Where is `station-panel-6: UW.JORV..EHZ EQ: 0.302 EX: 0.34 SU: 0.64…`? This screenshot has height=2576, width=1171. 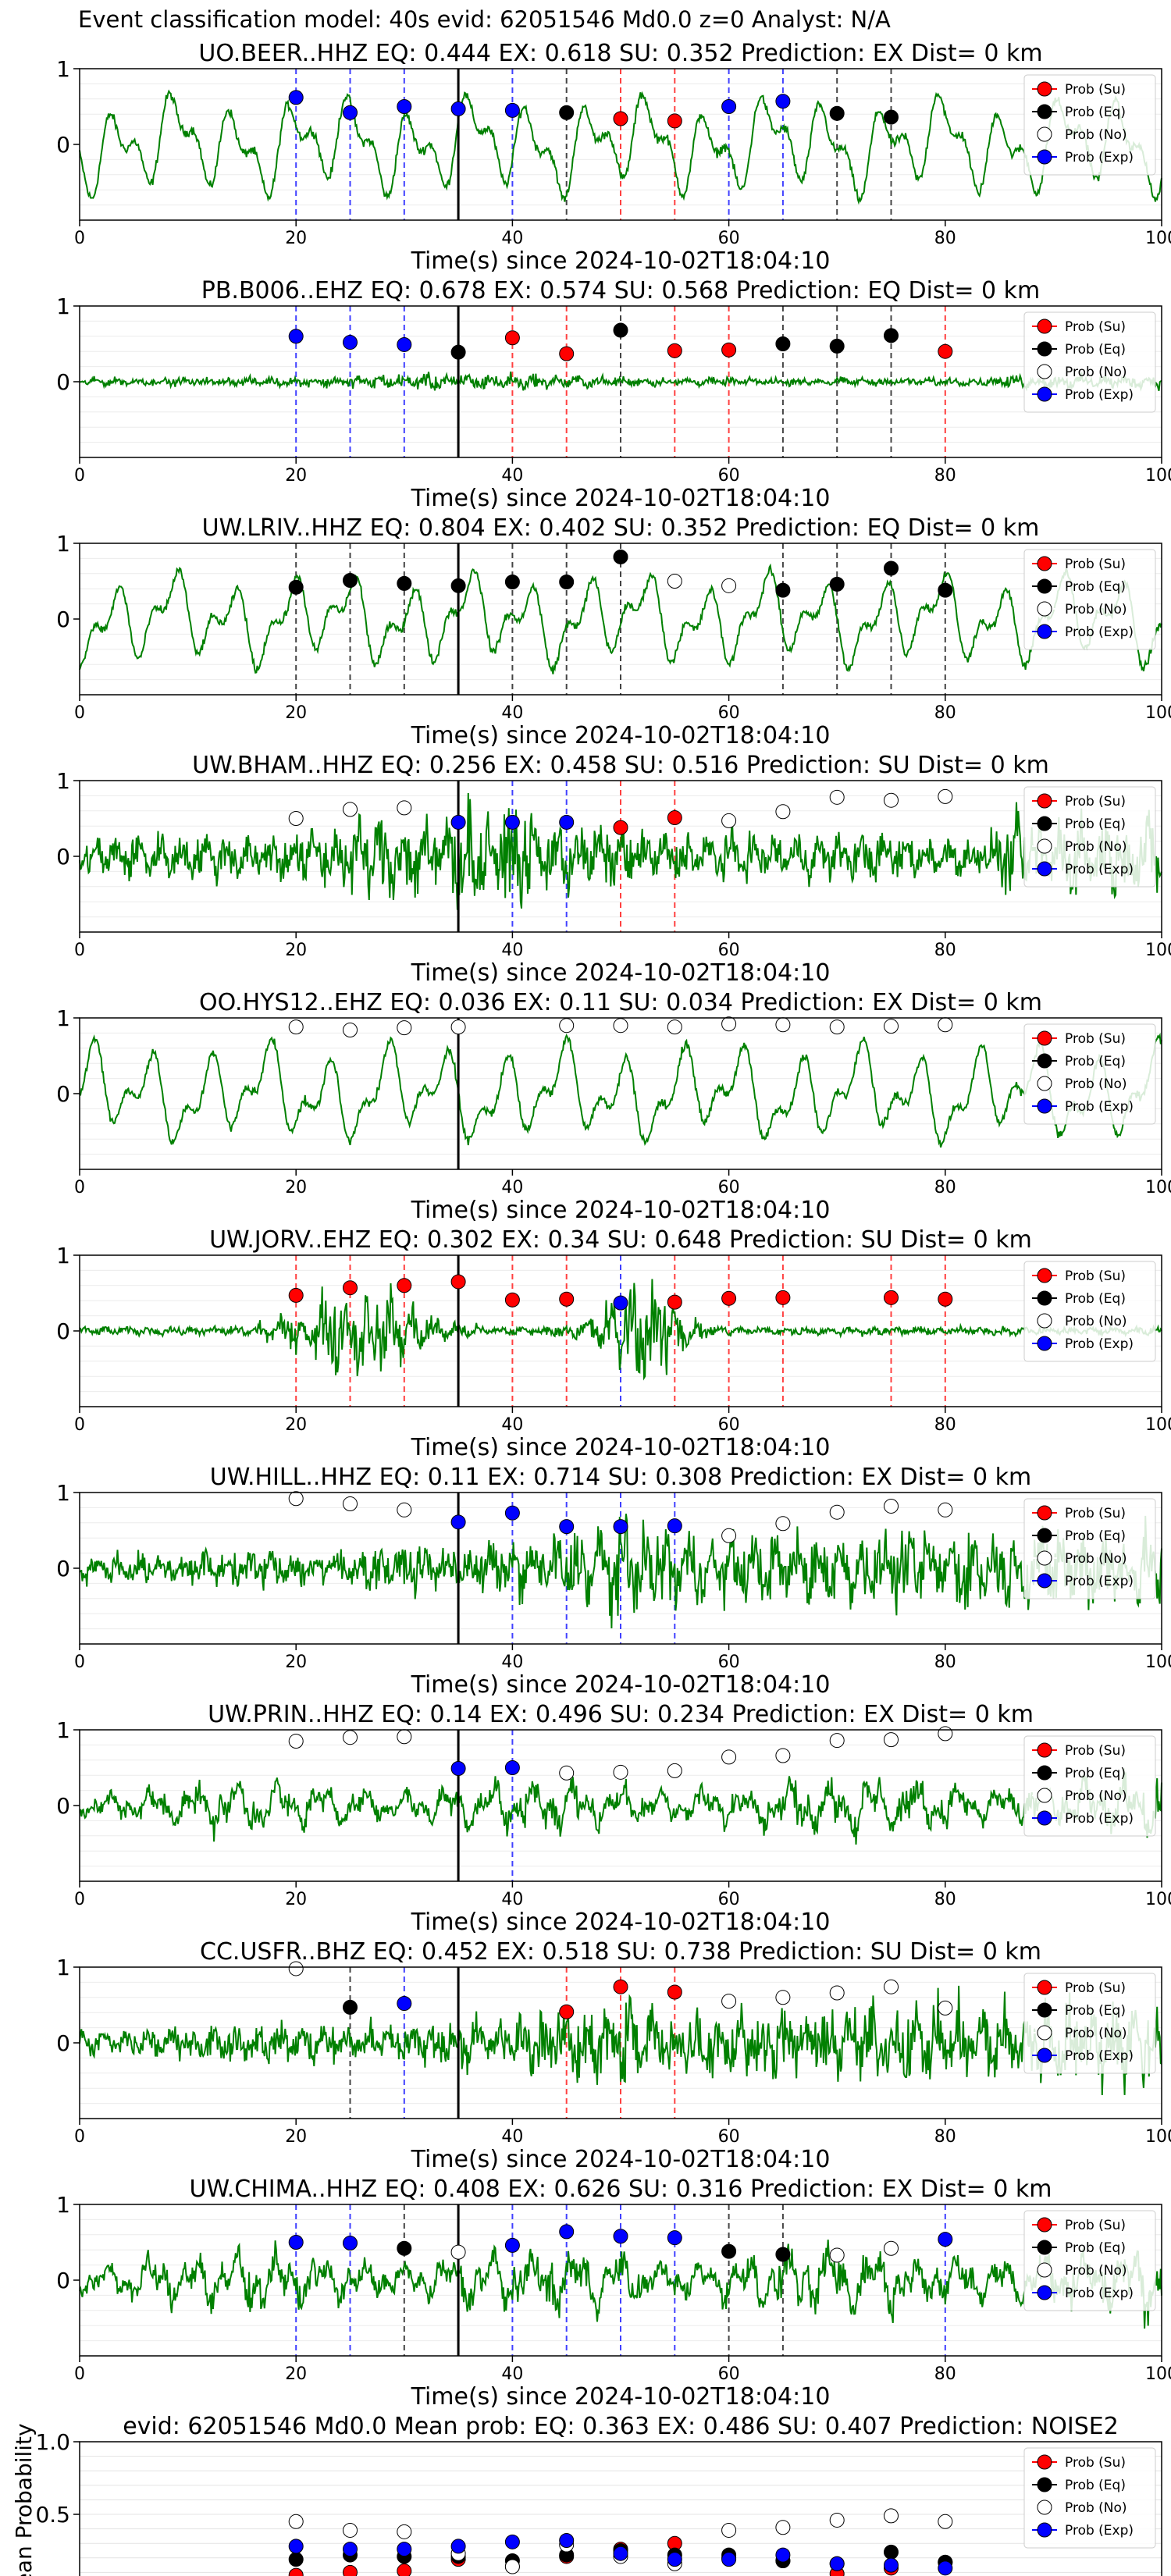
station-panel-6: UW.JORV..EHZ EQ: 0.302 EX: 0.34 SU: 0.64… is located at coordinates (613, 1343).